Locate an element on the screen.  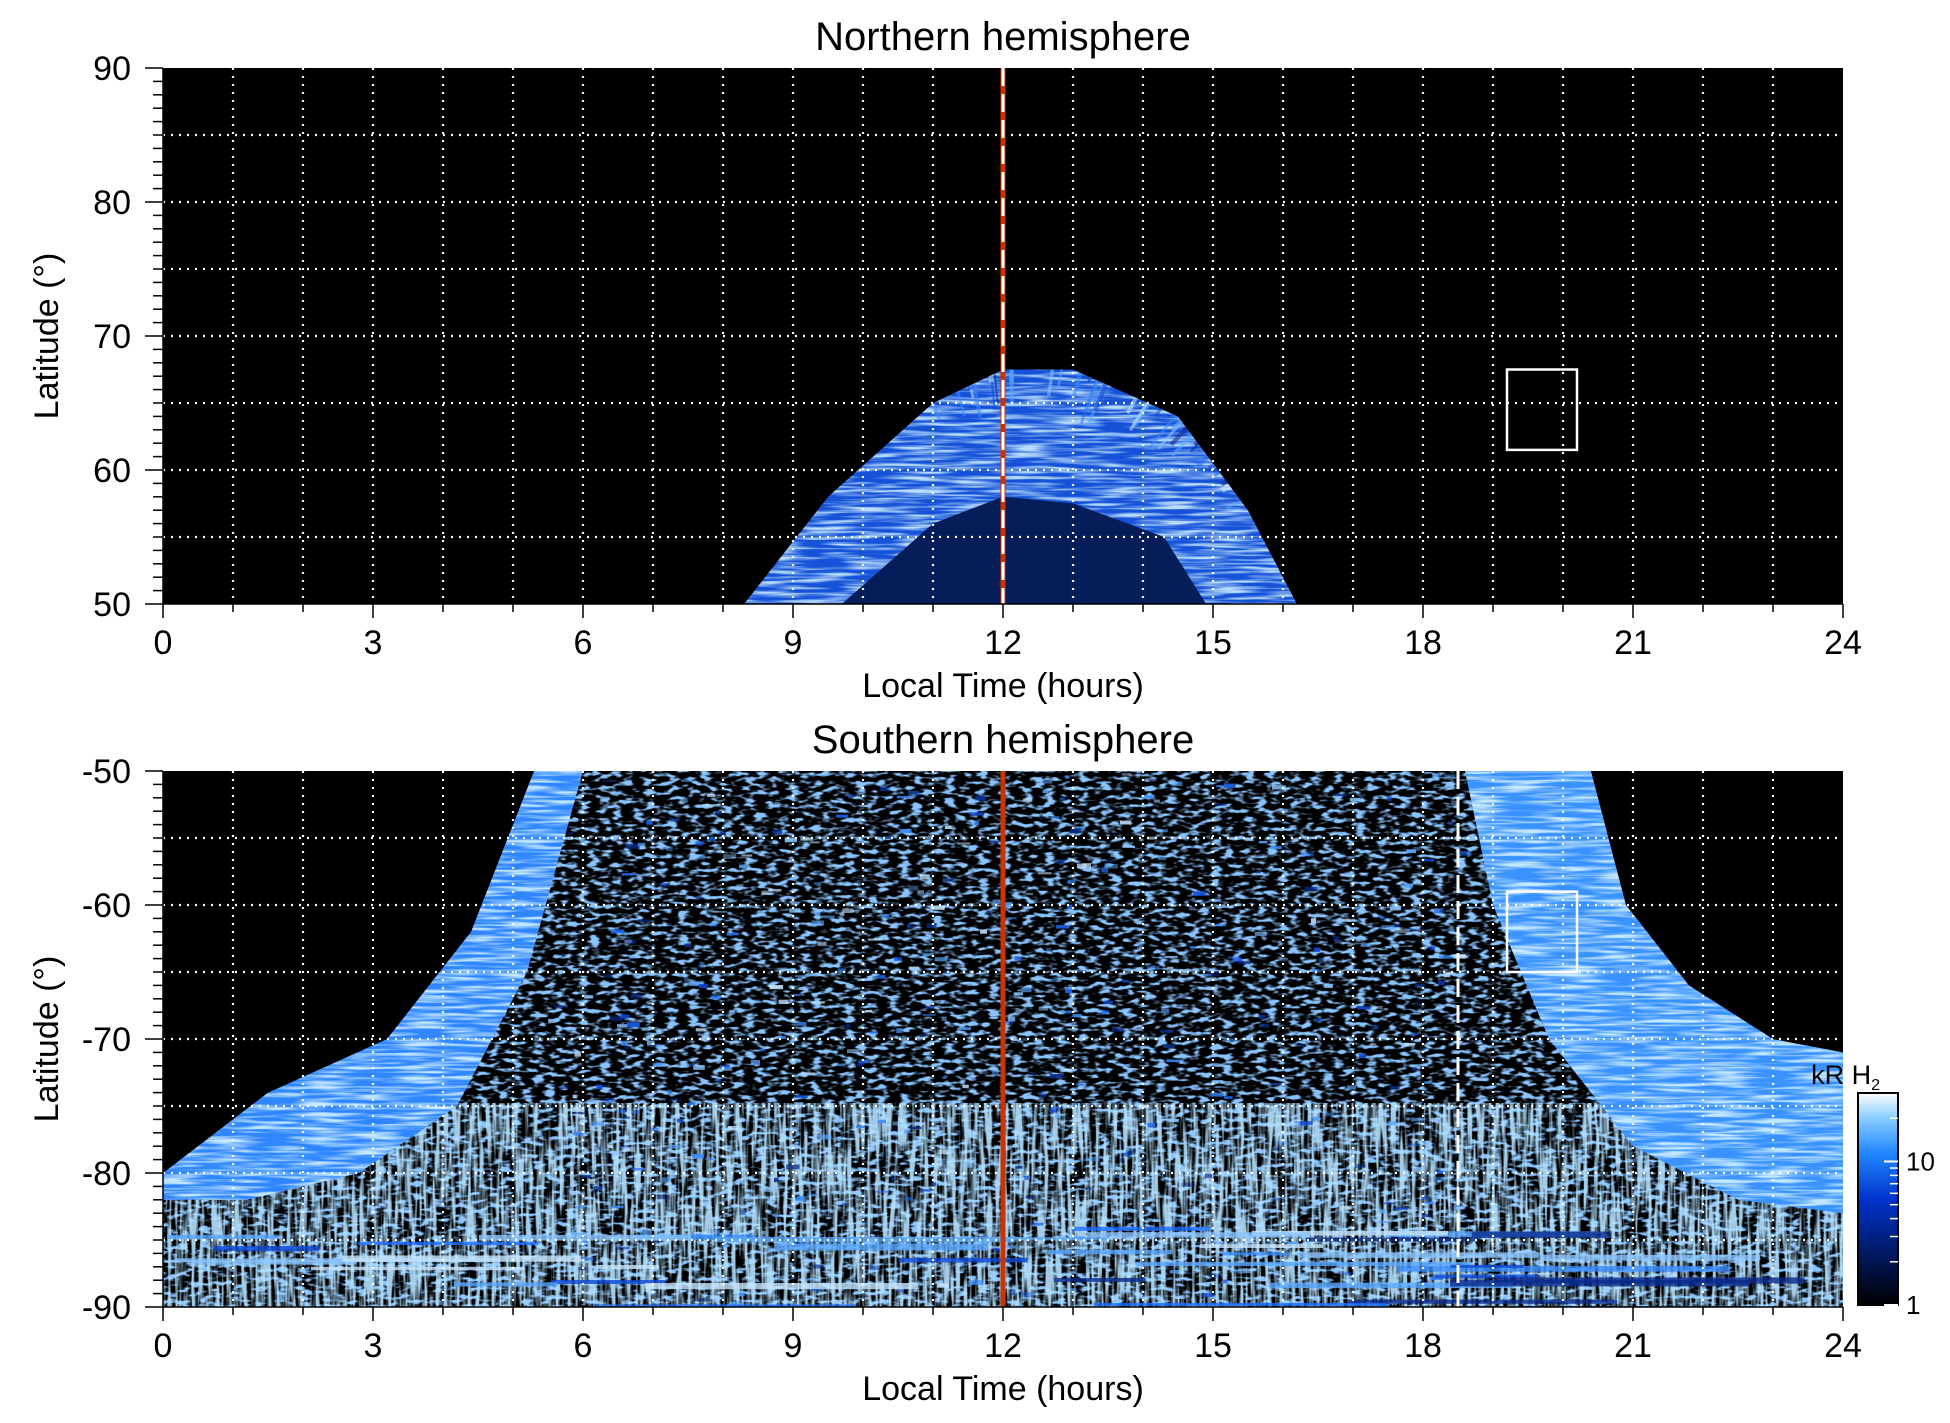
highlight-box is located at coordinates (1542, 932).